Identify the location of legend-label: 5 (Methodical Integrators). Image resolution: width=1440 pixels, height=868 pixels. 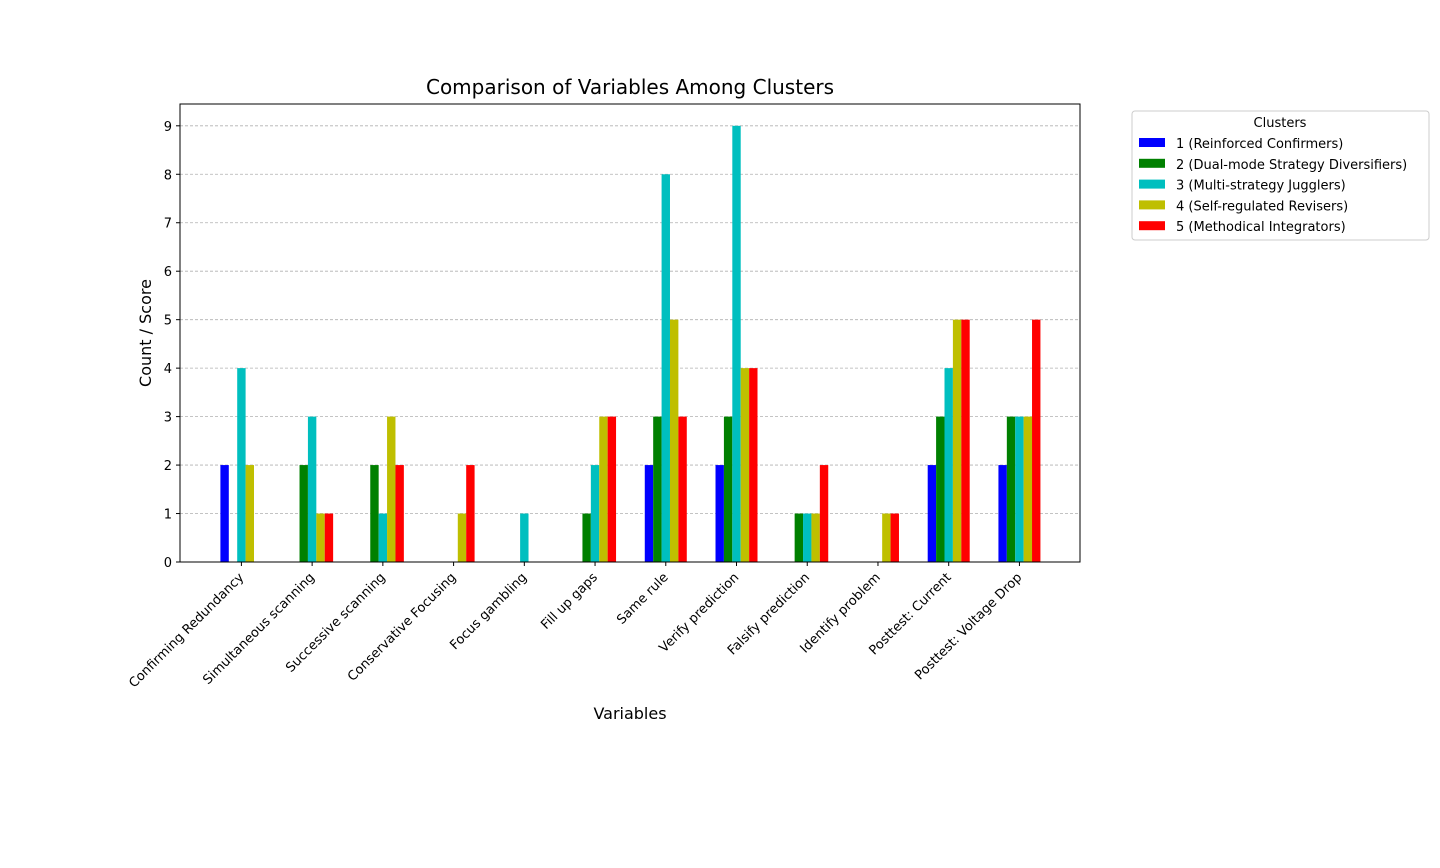
(1261, 227).